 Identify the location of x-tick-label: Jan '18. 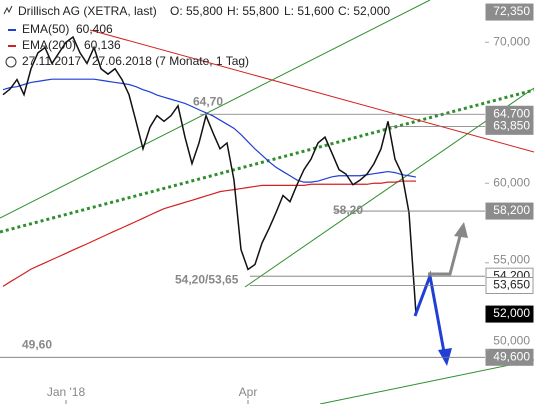
(66, 392).